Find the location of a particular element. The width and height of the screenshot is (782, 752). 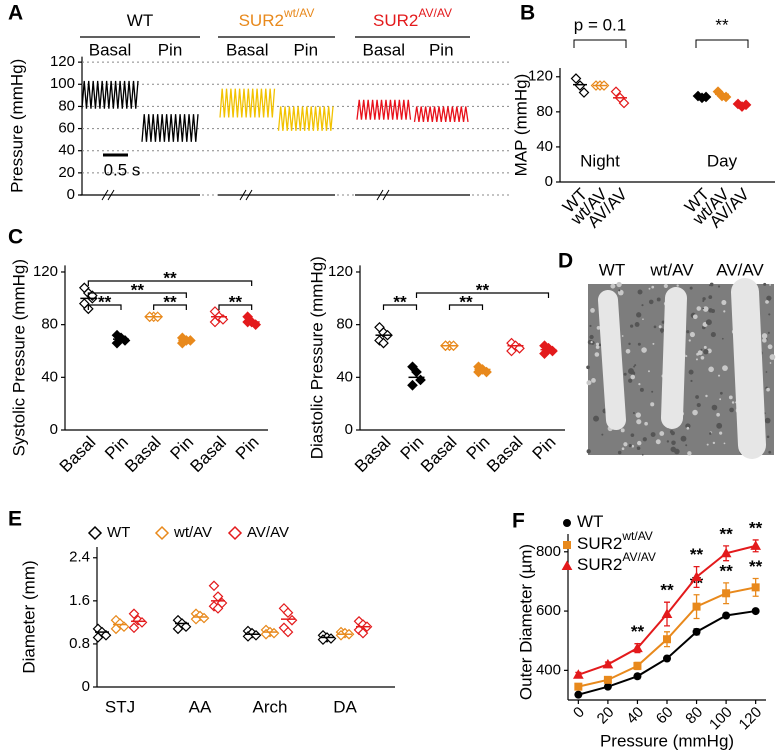

y-tick-label: 800 is located at coordinates (548, 551).